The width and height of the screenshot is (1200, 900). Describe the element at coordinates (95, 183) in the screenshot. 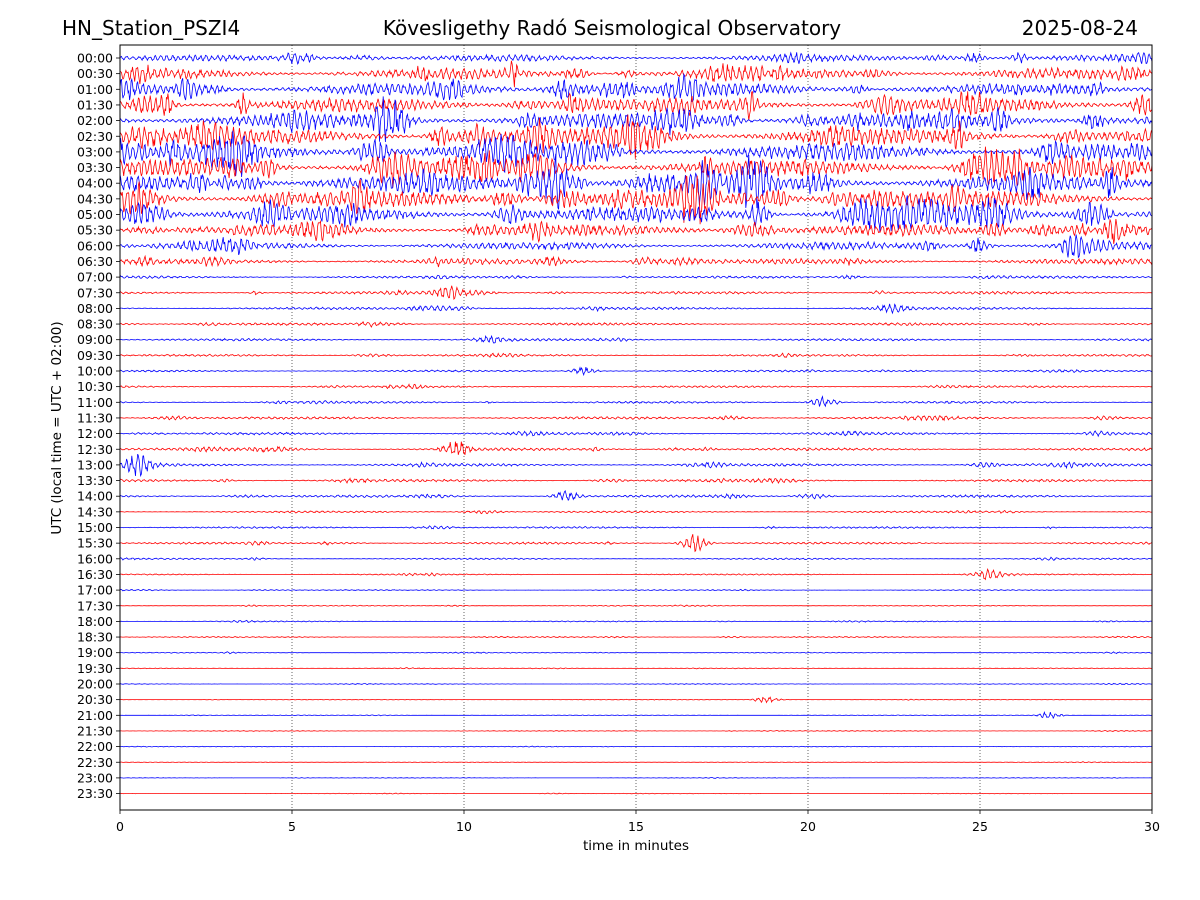

I see `y-tick-label: 04:00` at that location.